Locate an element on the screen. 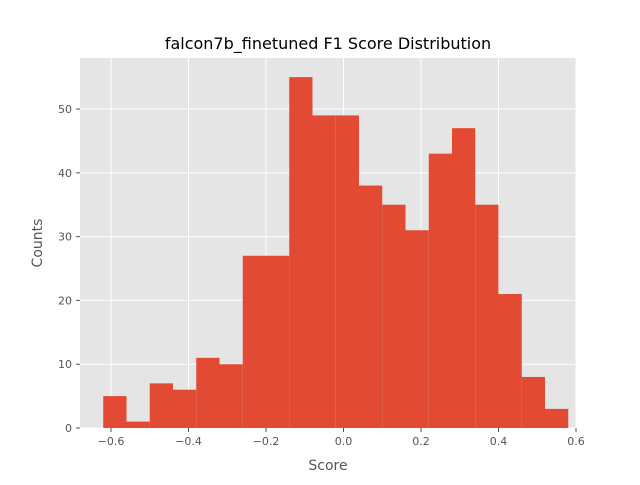  y-tick-label: 40 is located at coordinates (65, 173).